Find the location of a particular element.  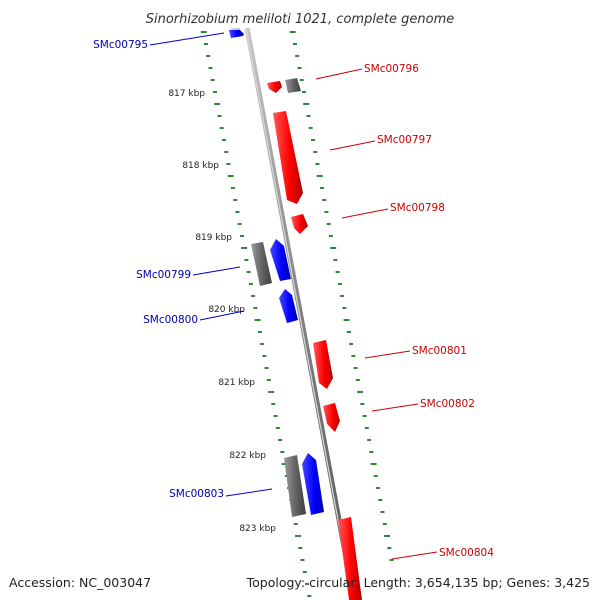

accession-text: Accession: NC_003047 is located at coordinates (80, 582).